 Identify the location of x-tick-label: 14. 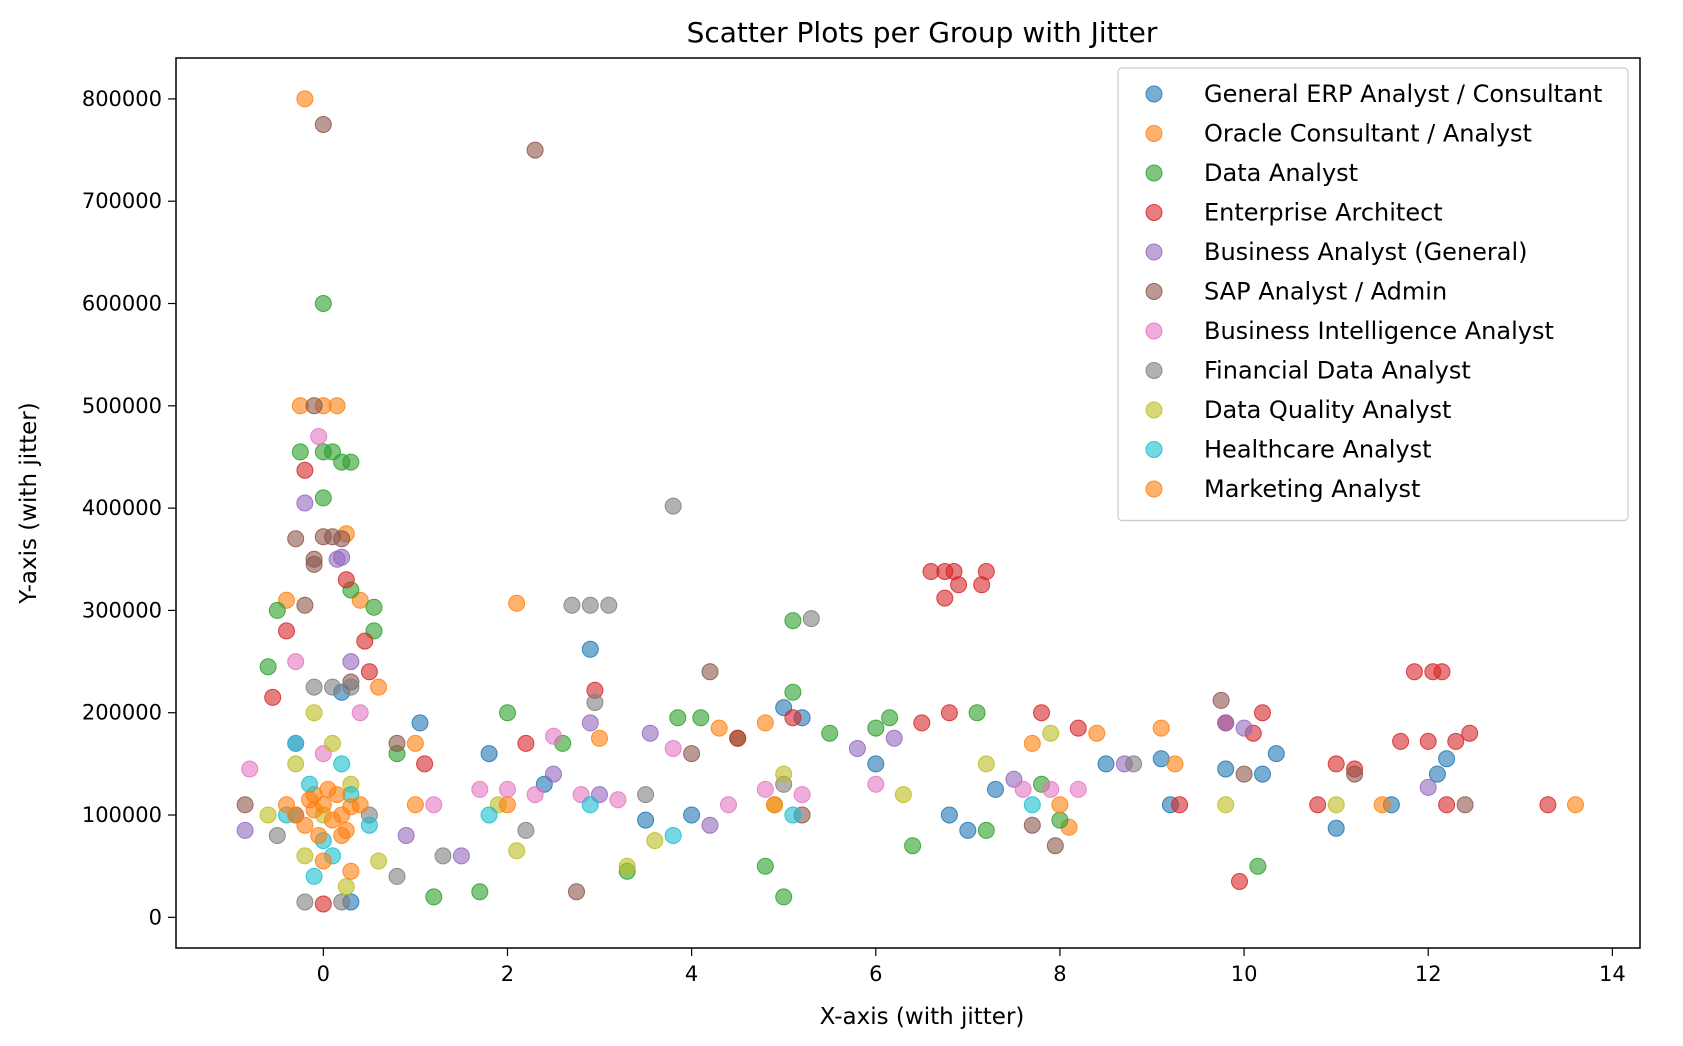
(1612, 974).